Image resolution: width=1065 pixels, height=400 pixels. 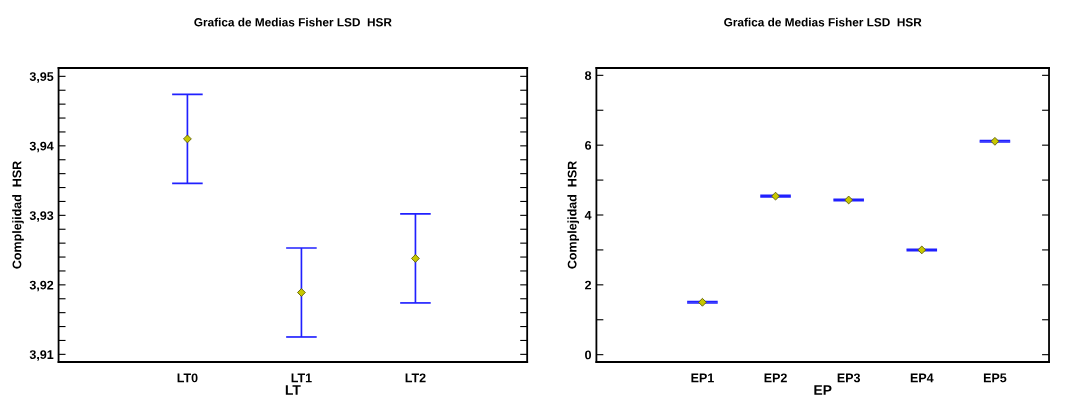 What do you see at coordinates (41, 77) in the screenshot?
I see `y-tick-label: 3,95` at bounding box center [41, 77].